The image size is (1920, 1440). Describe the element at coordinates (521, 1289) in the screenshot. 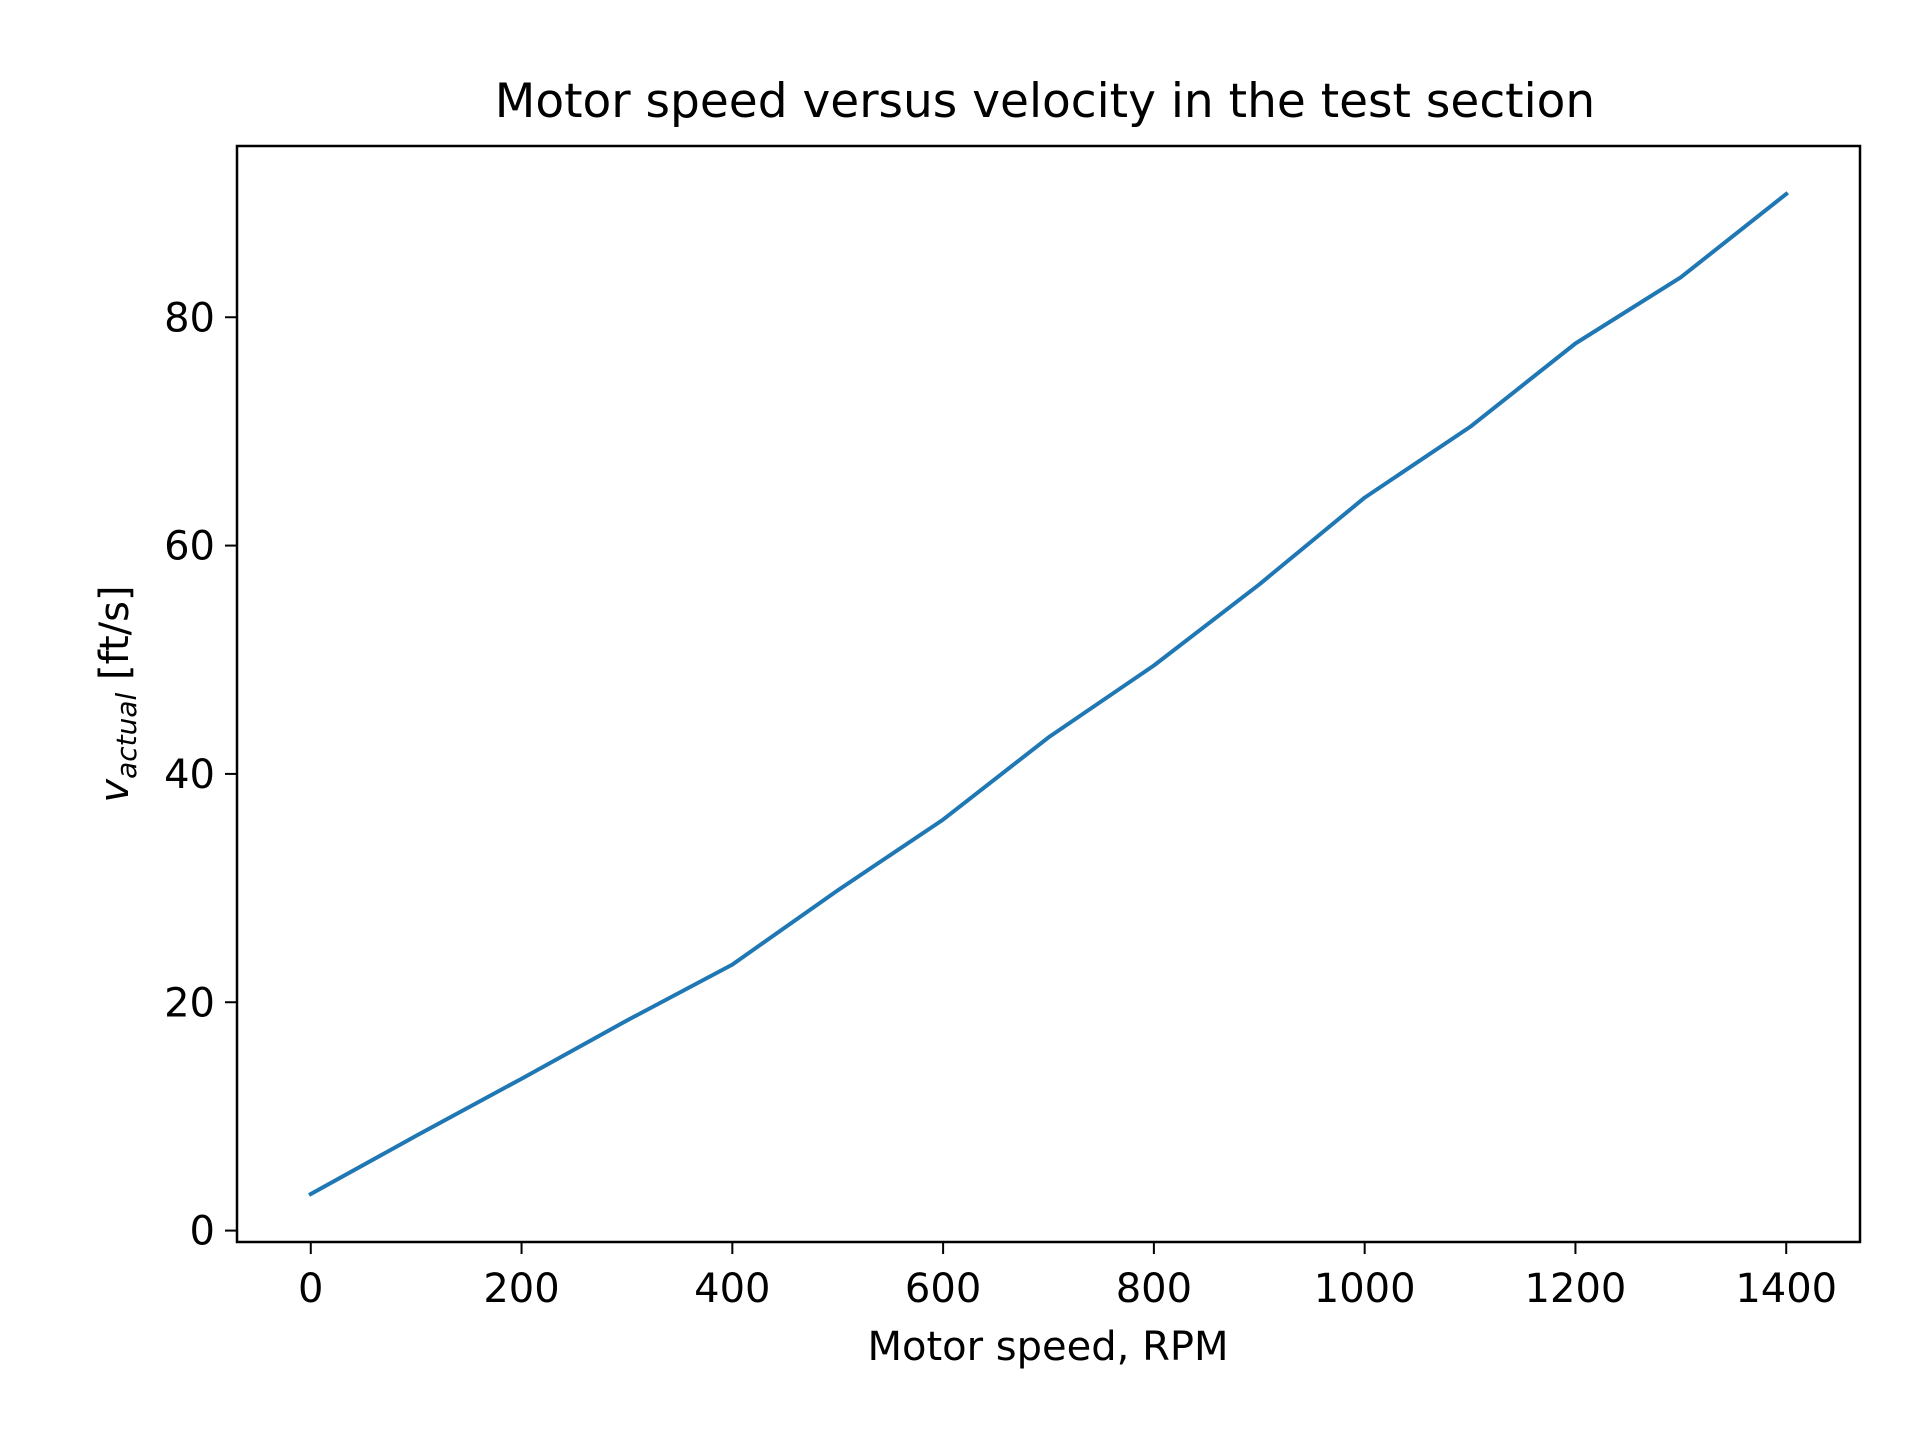

I see `x-tick-label: 200` at that location.